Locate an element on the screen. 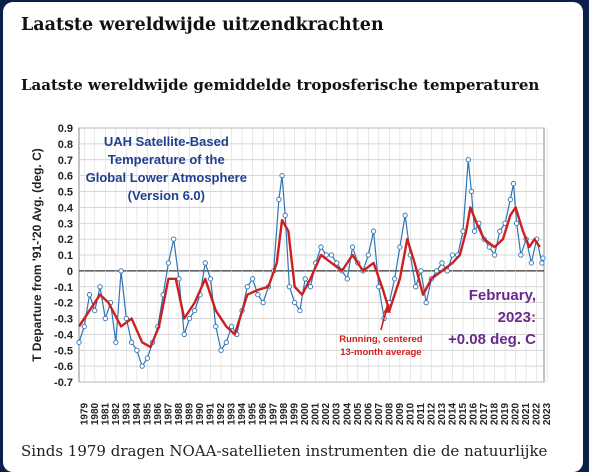 The image size is (589, 472). running-average-arrowhead is located at coordinates (387, 309).